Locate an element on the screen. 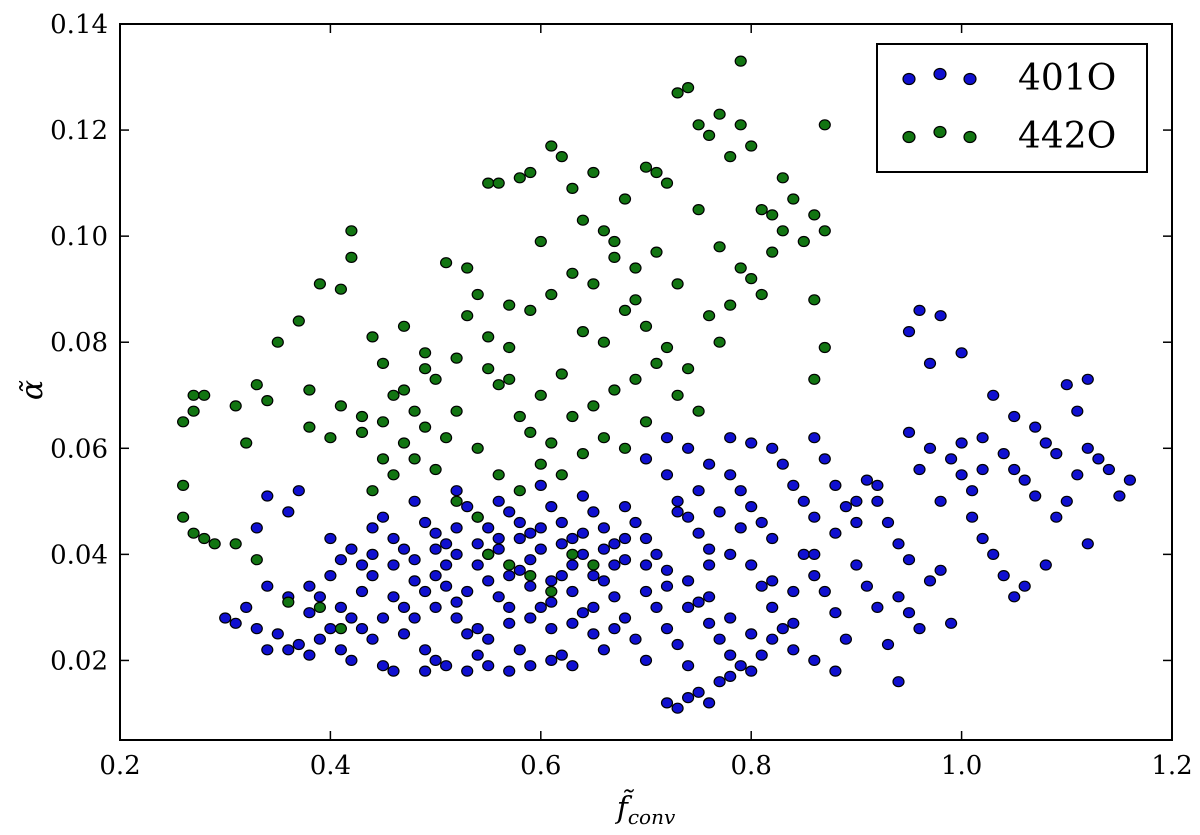  y-tick-label-2: 0.04 is located at coordinates (79, 555).